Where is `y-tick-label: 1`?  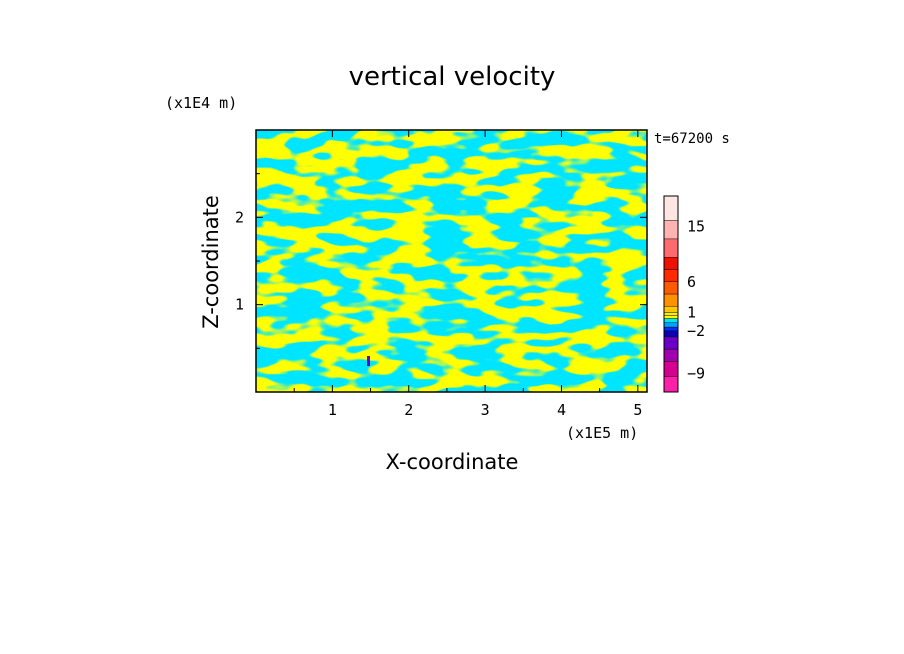
y-tick-label: 1 is located at coordinates (239, 305).